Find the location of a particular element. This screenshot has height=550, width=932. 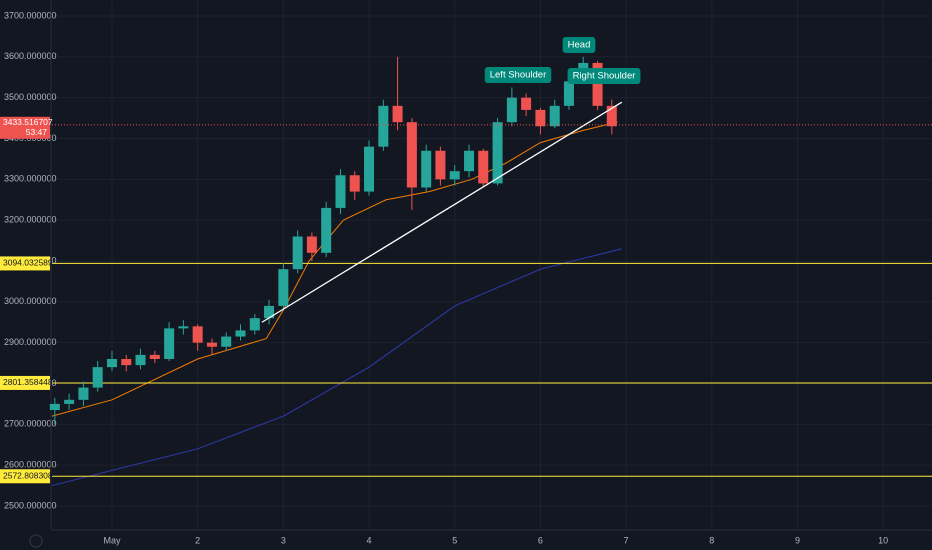

x-tick-label: 5 is located at coordinates (454, 540).